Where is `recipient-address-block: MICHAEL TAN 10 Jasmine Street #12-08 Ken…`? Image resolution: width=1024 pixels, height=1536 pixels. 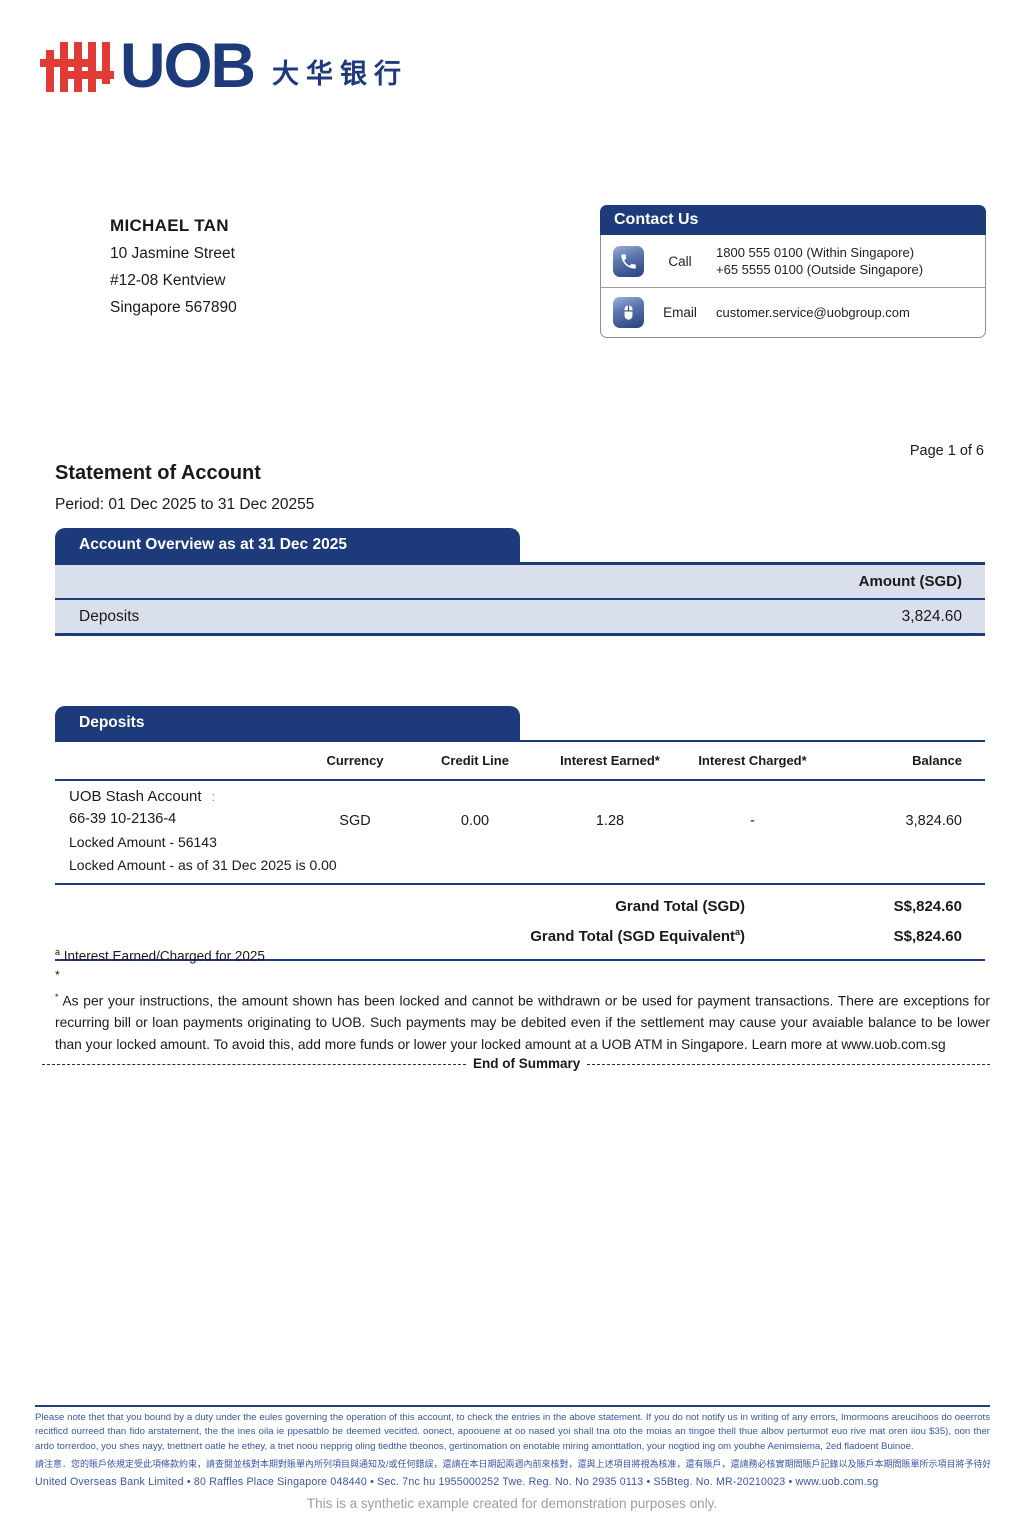
recipient-address-block: MICHAEL TAN 10 Jasmine Street #12-08 Ken… is located at coordinates (173, 266).